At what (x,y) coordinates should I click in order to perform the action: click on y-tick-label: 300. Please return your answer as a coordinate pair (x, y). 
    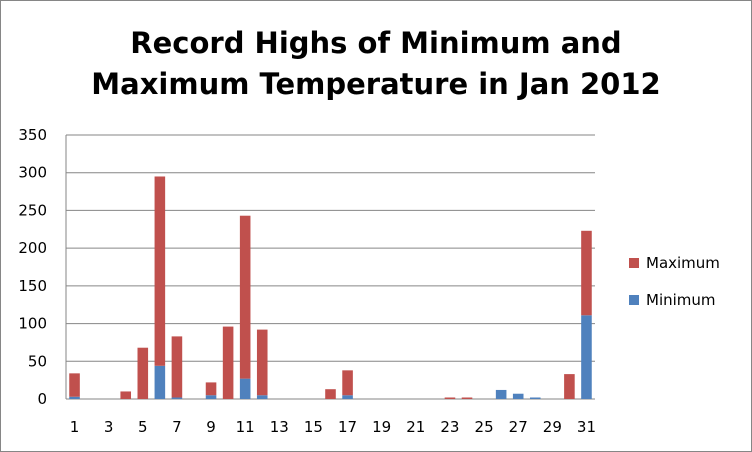
    Looking at the image, I should click on (32, 173).